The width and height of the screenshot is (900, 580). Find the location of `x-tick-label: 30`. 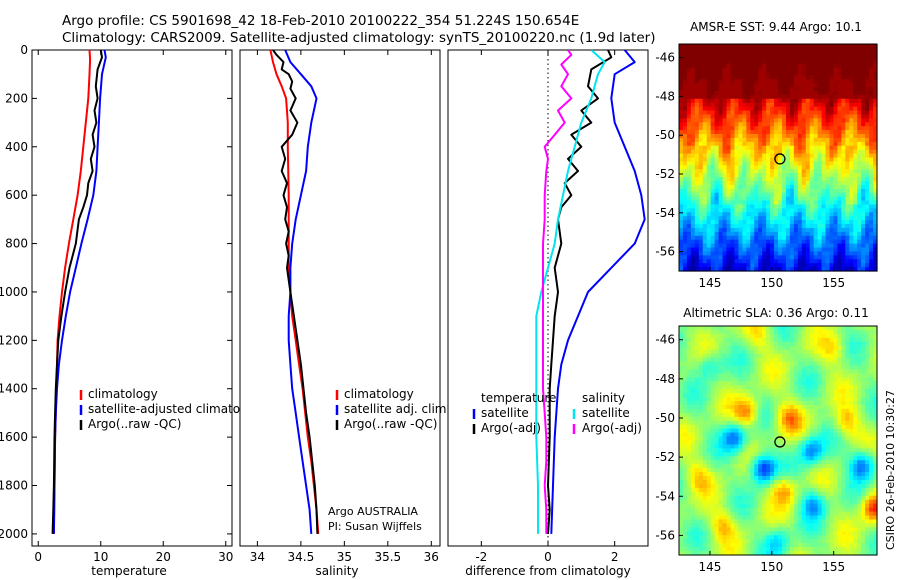

x-tick-label: 30 is located at coordinates (225, 557).